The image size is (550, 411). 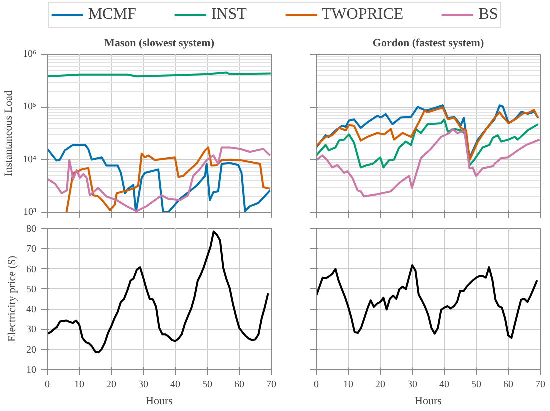 I want to click on y-tick-label: 10⁶, so click(x=30, y=54).